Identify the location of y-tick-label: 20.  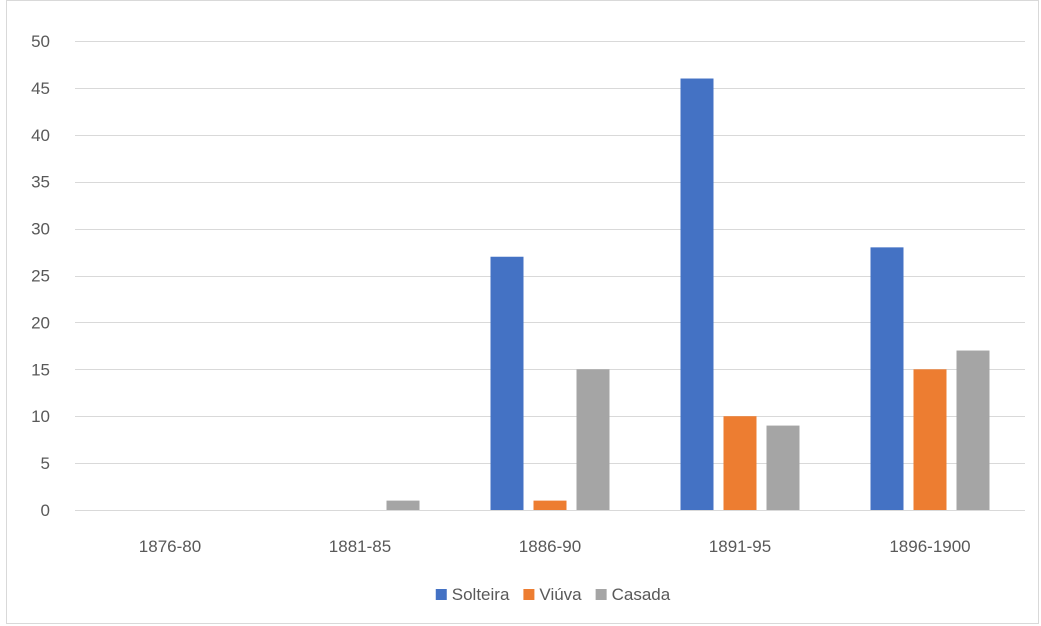
(40, 322).